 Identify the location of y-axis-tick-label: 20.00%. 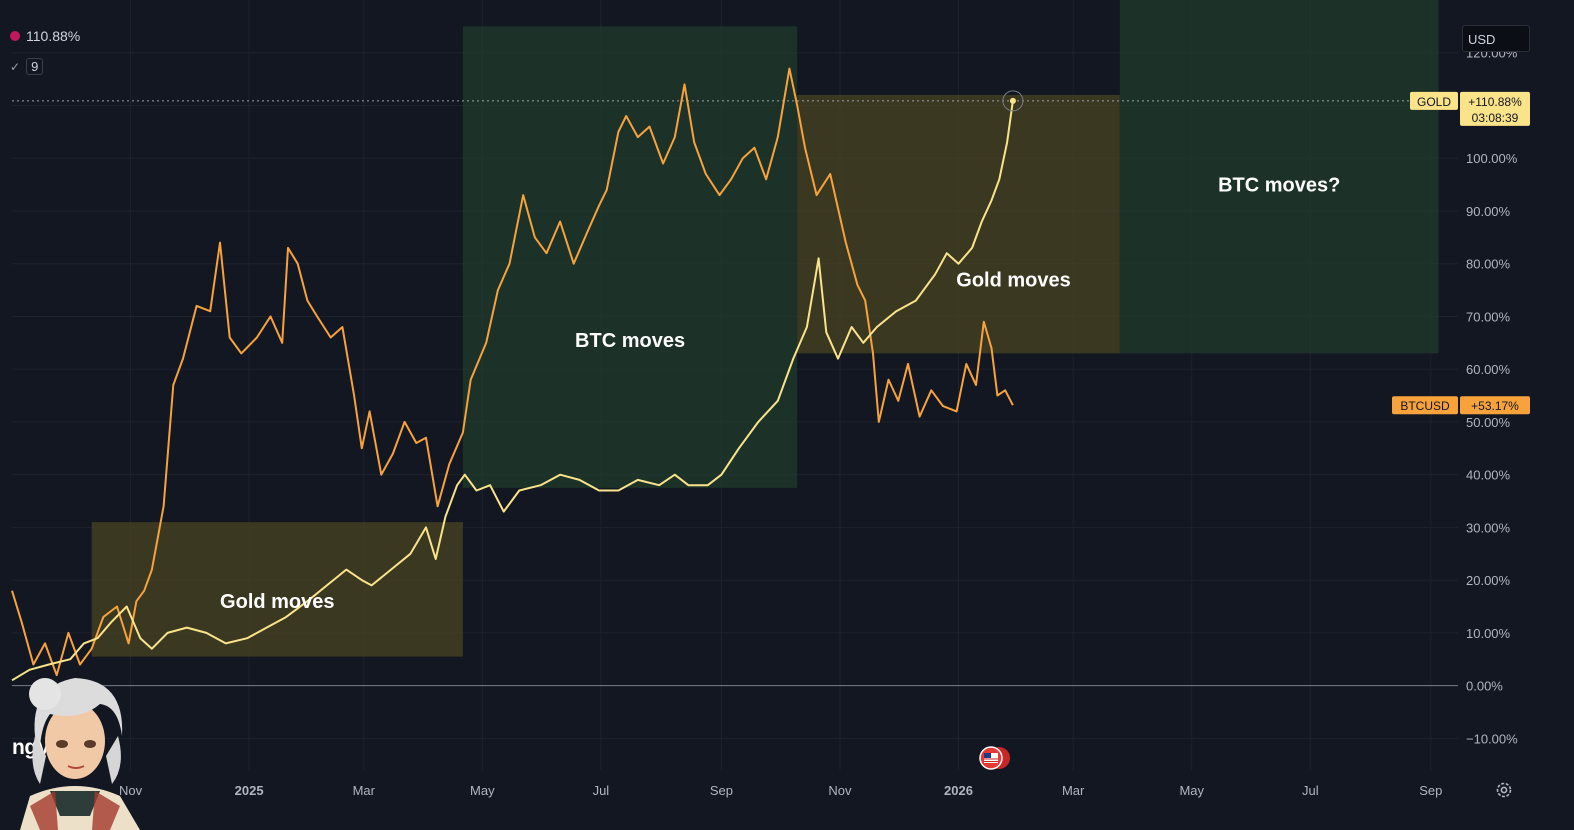
(1488, 580).